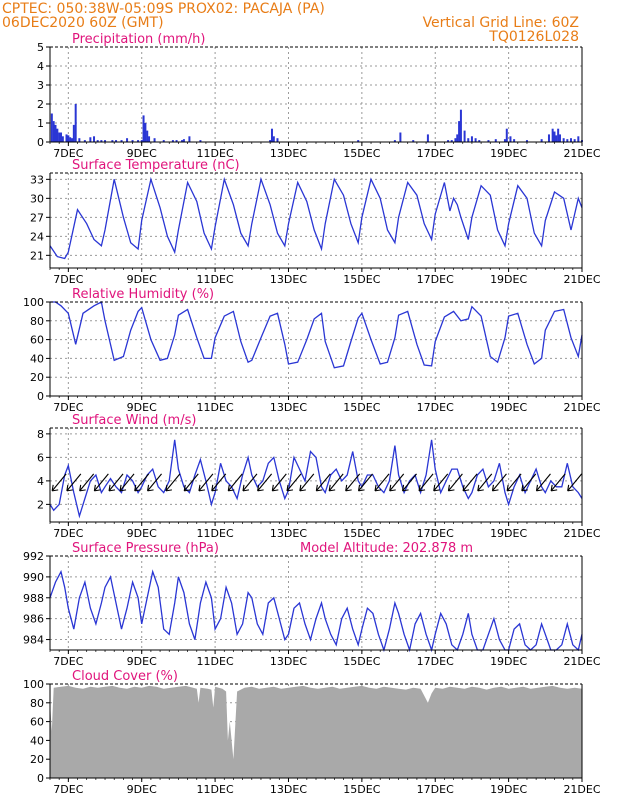 The width and height of the screenshot is (618, 800). Describe the element at coordinates (435, 789) in the screenshot. I see `cloud-xtick-label: 17DEC` at that location.